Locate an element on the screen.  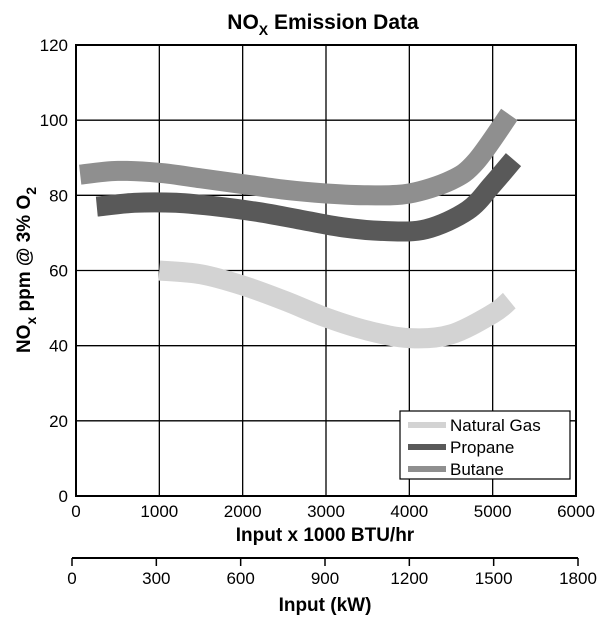
x-tick-label: 5000 is located at coordinates (493, 511).